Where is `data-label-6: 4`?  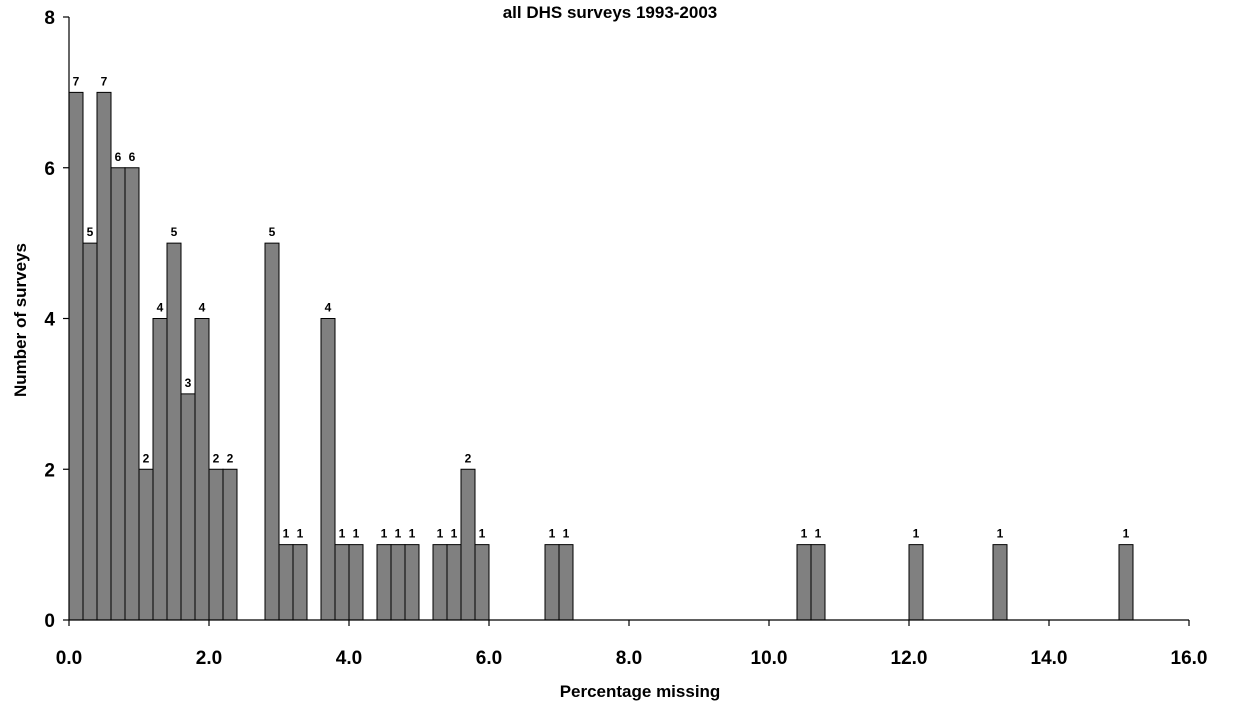
data-label-6: 4 is located at coordinates (160, 308).